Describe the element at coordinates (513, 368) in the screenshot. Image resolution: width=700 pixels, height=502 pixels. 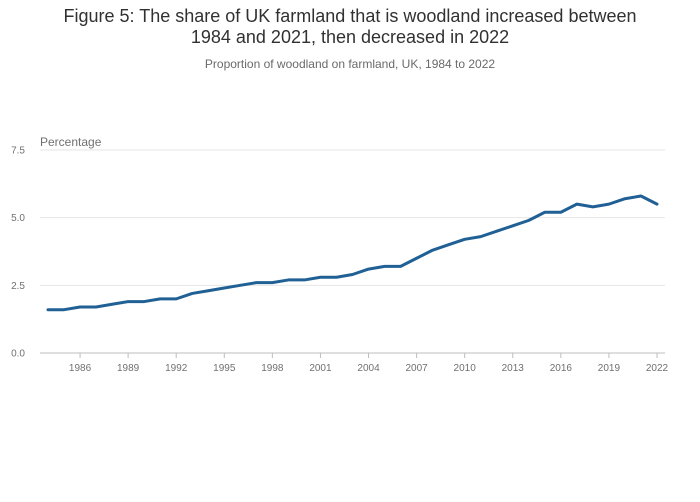
I see `x-tick-label: 2013` at that location.